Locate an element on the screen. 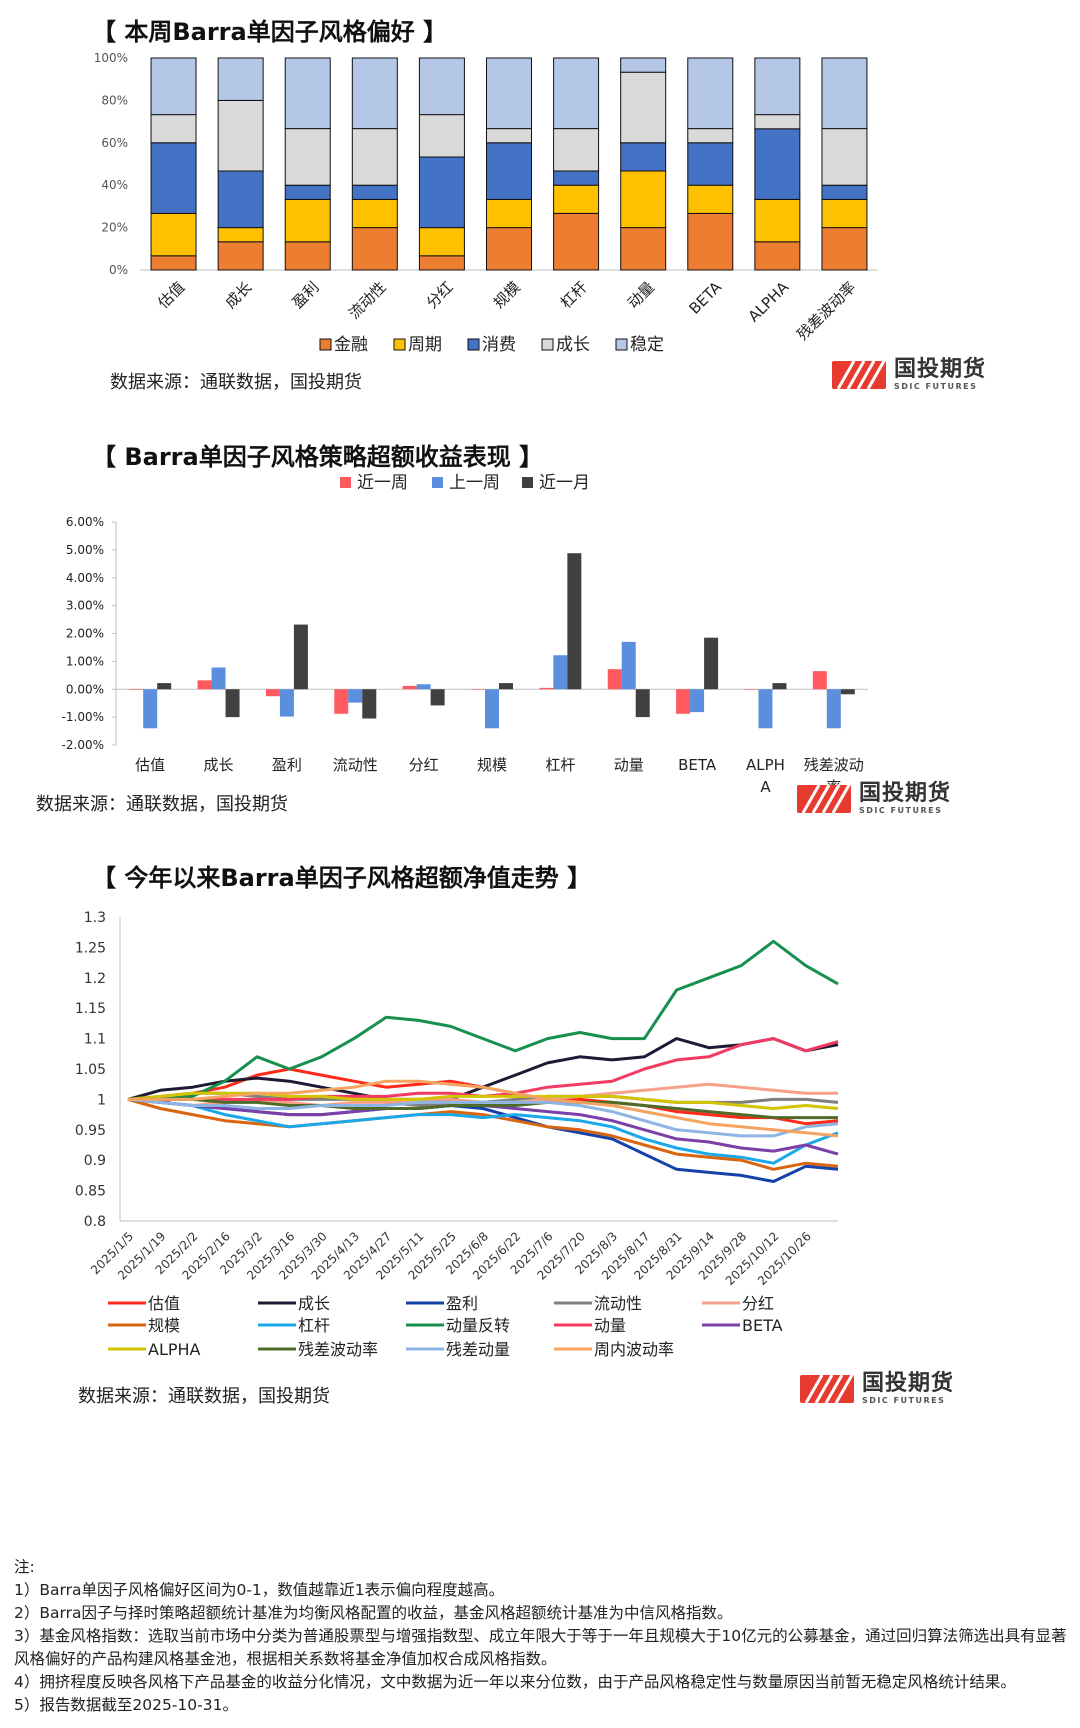 This screenshot has height=1728, width=1080. y-tick-label: -1.00% is located at coordinates (83, 717).